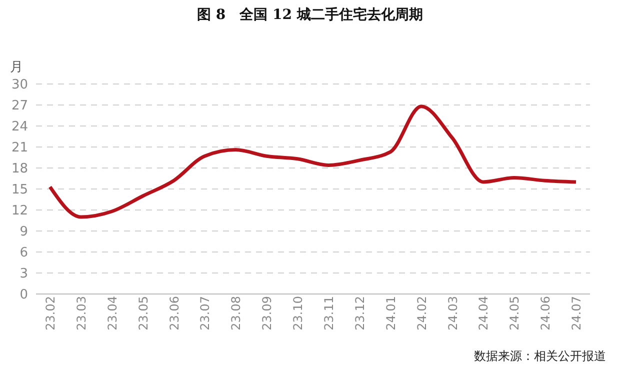 The height and width of the screenshot is (371, 620). Describe the element at coordinates (24, 232) in the screenshot. I see `y-tick-label: 9` at that location.